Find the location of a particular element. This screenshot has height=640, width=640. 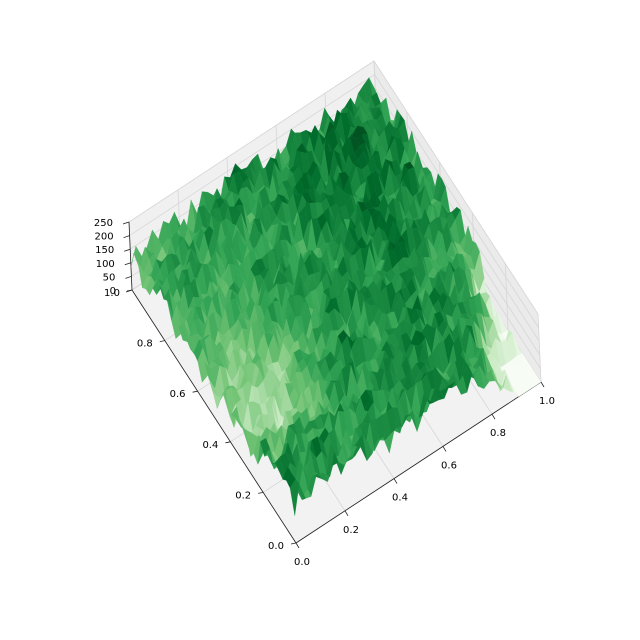

x-tick-label: 0.8 is located at coordinates (498, 433).